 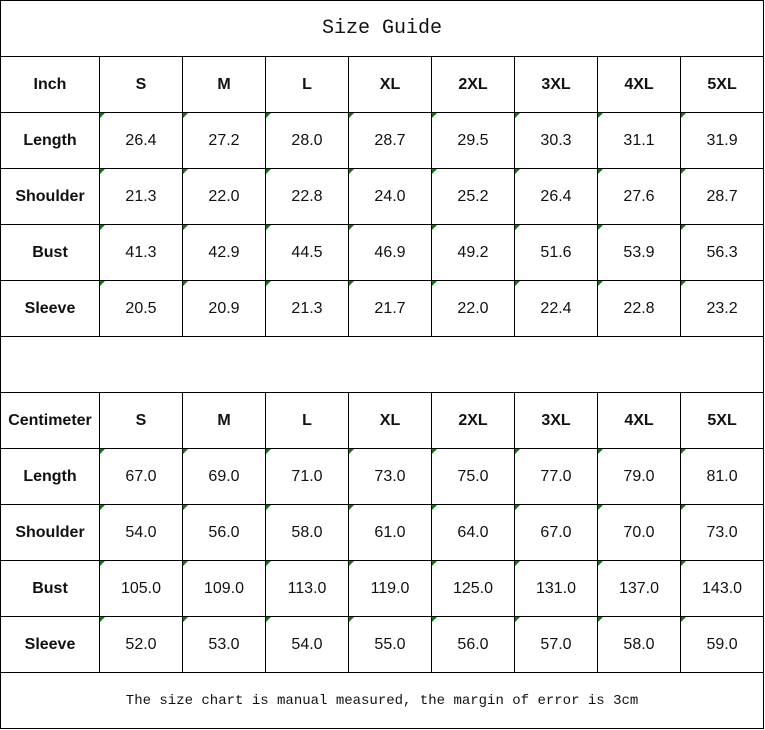 What do you see at coordinates (722, 252) in the screenshot?
I see `value-cell: 56.3` at bounding box center [722, 252].